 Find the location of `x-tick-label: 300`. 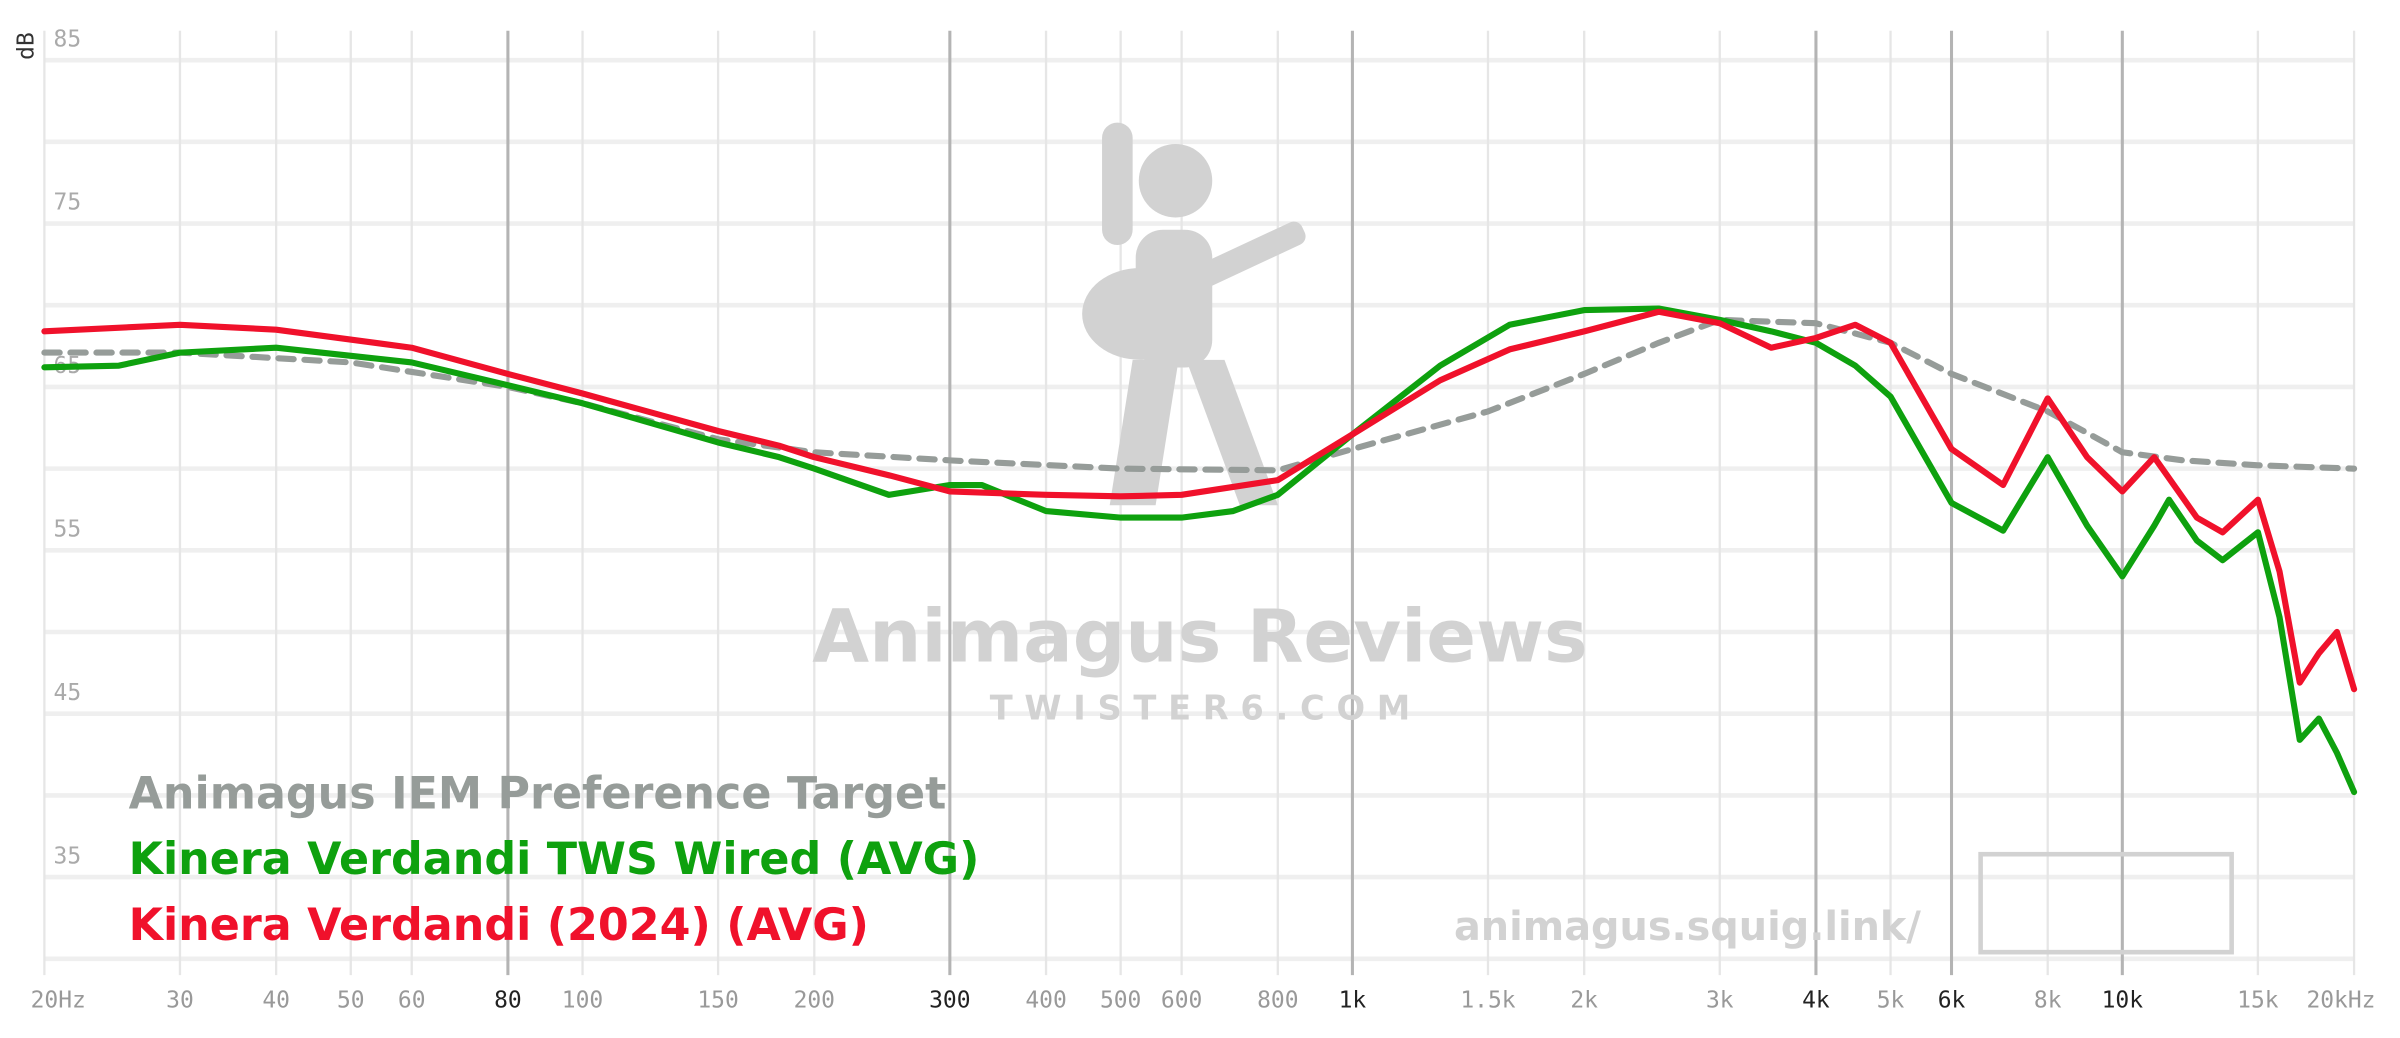

x-tick-label: 300 is located at coordinates (949, 1000).